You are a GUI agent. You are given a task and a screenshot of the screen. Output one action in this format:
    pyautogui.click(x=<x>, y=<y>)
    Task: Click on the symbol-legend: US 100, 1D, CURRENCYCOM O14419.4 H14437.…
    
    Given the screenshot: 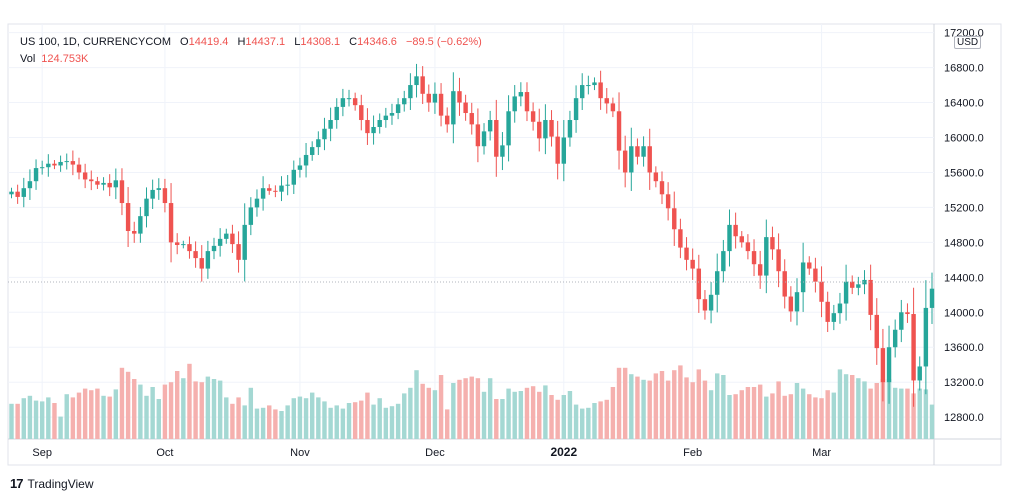 What is the action you would take?
    pyautogui.click(x=251, y=42)
    